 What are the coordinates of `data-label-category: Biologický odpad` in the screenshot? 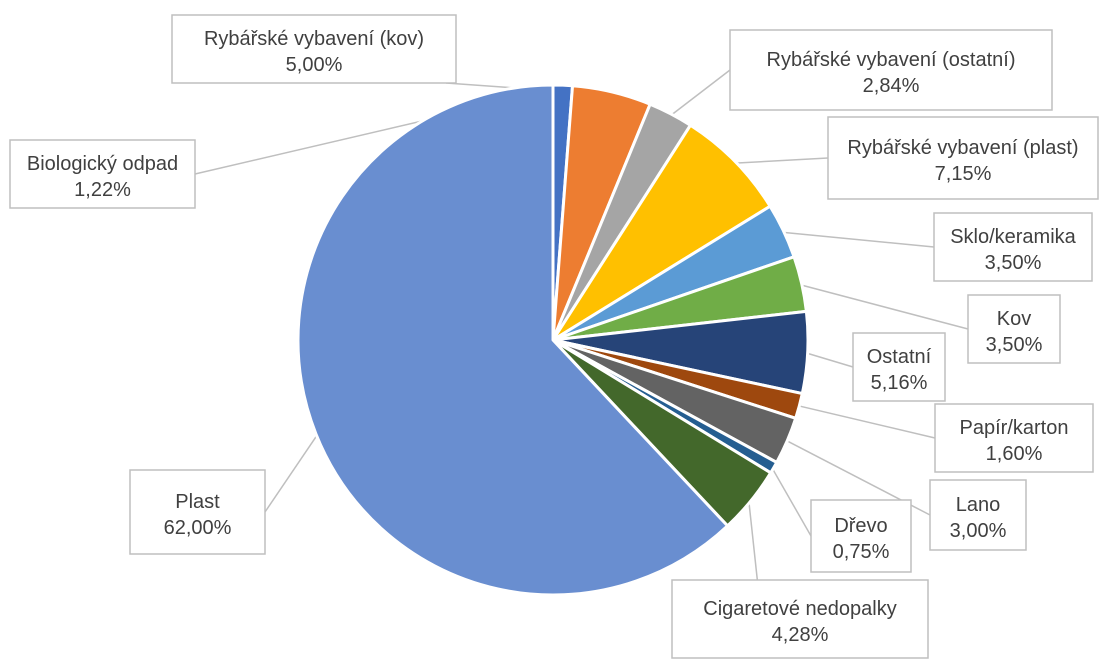 It's located at (102, 164).